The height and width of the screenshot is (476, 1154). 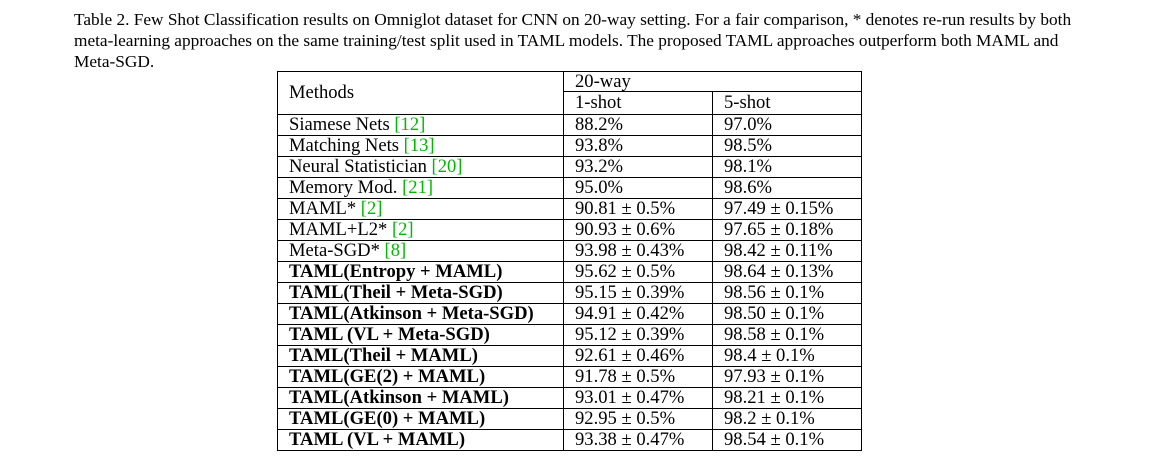 I want to click on five-shot-value: 98.4 ± 0.1%, so click(x=787, y=356).